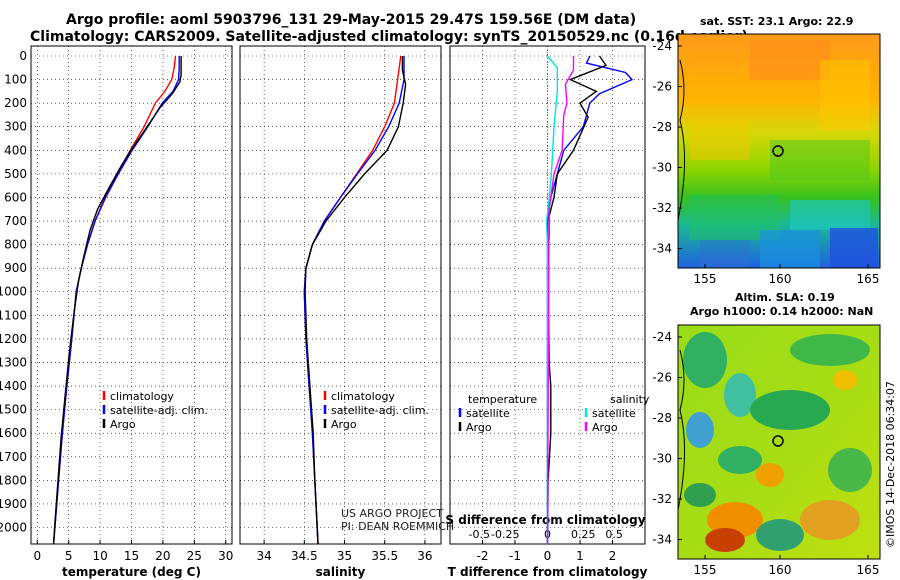 The height and width of the screenshot is (580, 900). I want to click on x-axis-label: T difference from climatology, so click(548, 572).